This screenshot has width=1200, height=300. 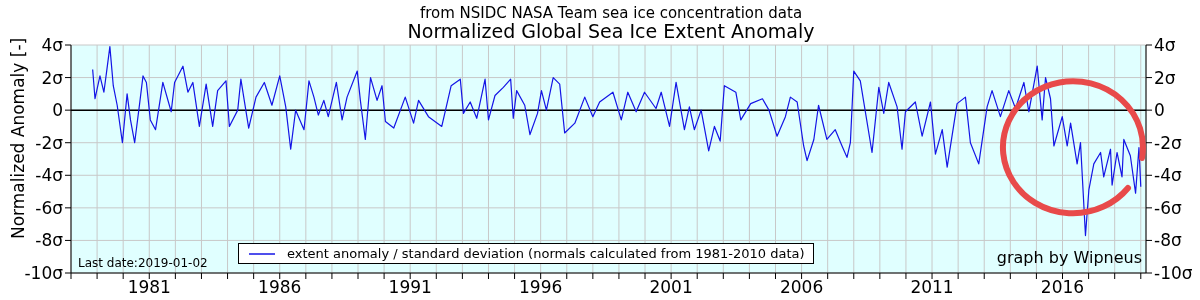 What do you see at coordinates (1062, 287) in the screenshot?
I see `x-tick-label: 2016` at bounding box center [1062, 287].